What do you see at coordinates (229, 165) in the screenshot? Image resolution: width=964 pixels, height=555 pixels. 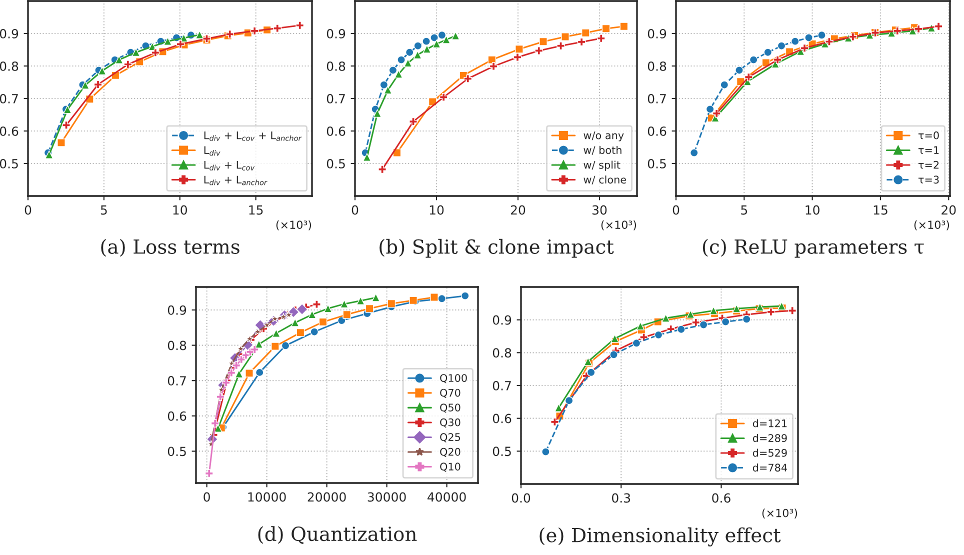 I see `legend-label: L$_{div}$ + L$_{cov}$` at bounding box center [229, 165].